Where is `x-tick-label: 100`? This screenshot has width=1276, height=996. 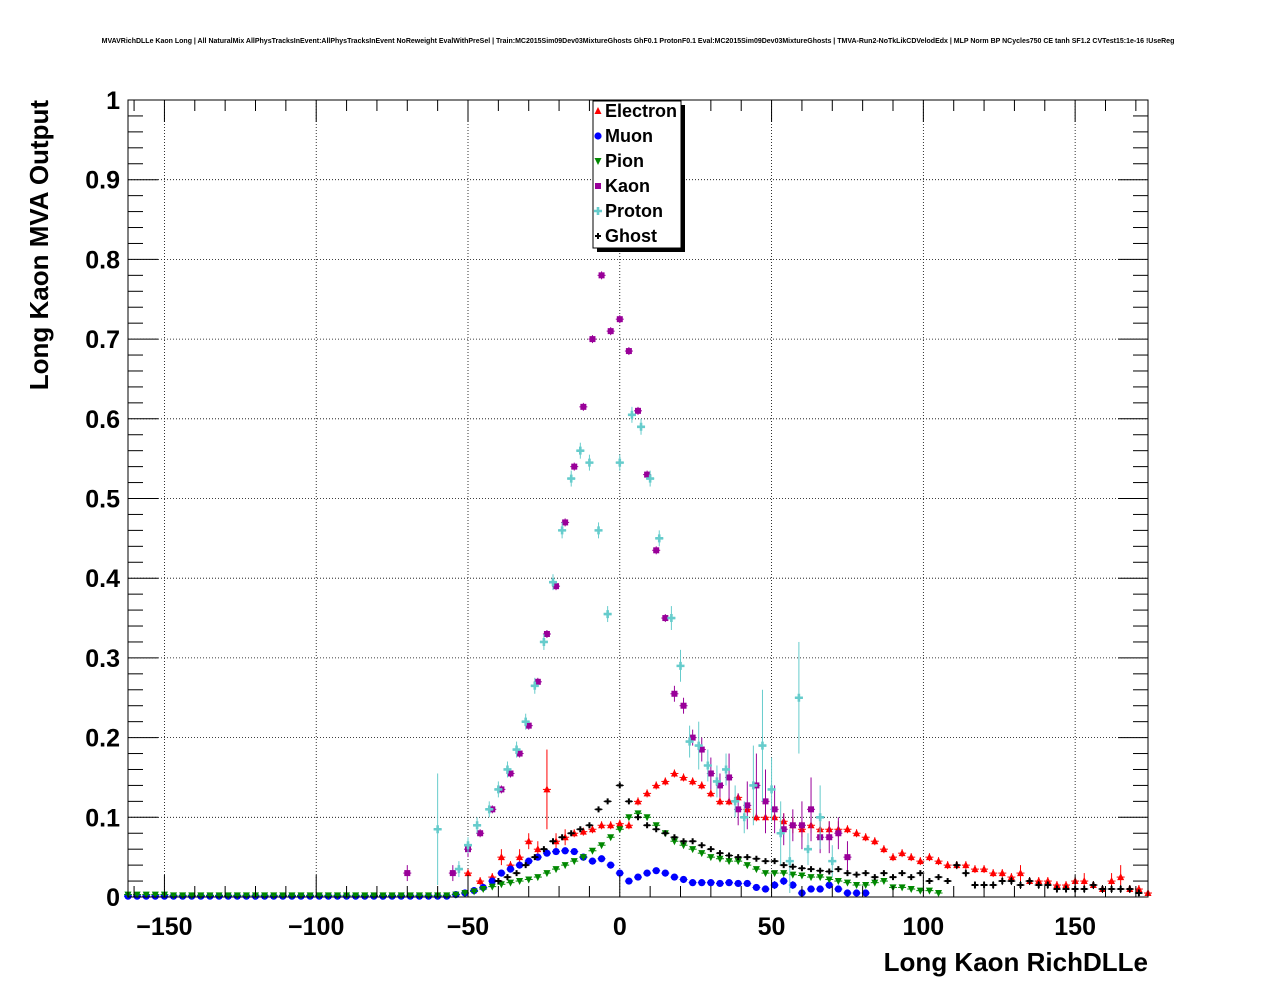 x-tick-label: 100 is located at coordinates (923, 927).